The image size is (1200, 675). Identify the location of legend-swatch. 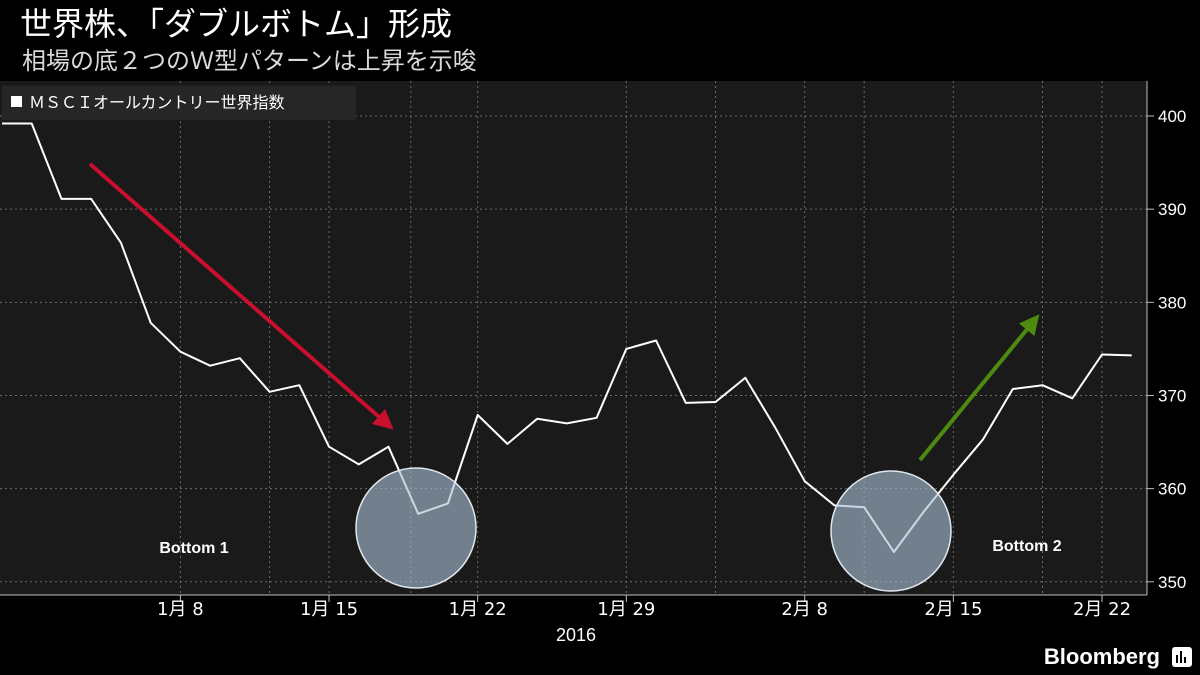
(16, 101).